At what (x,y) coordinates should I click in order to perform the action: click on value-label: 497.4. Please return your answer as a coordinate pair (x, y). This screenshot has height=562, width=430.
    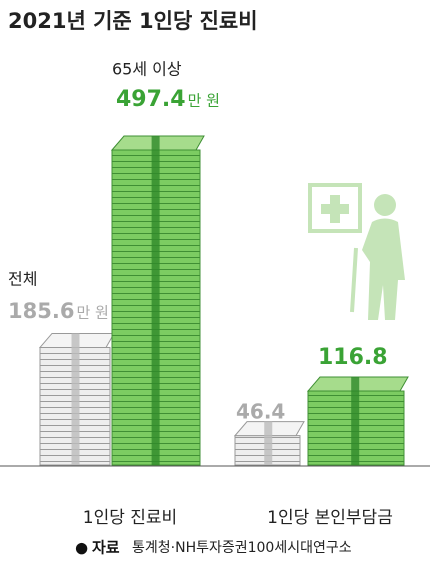
    Looking at the image, I should click on (151, 99).